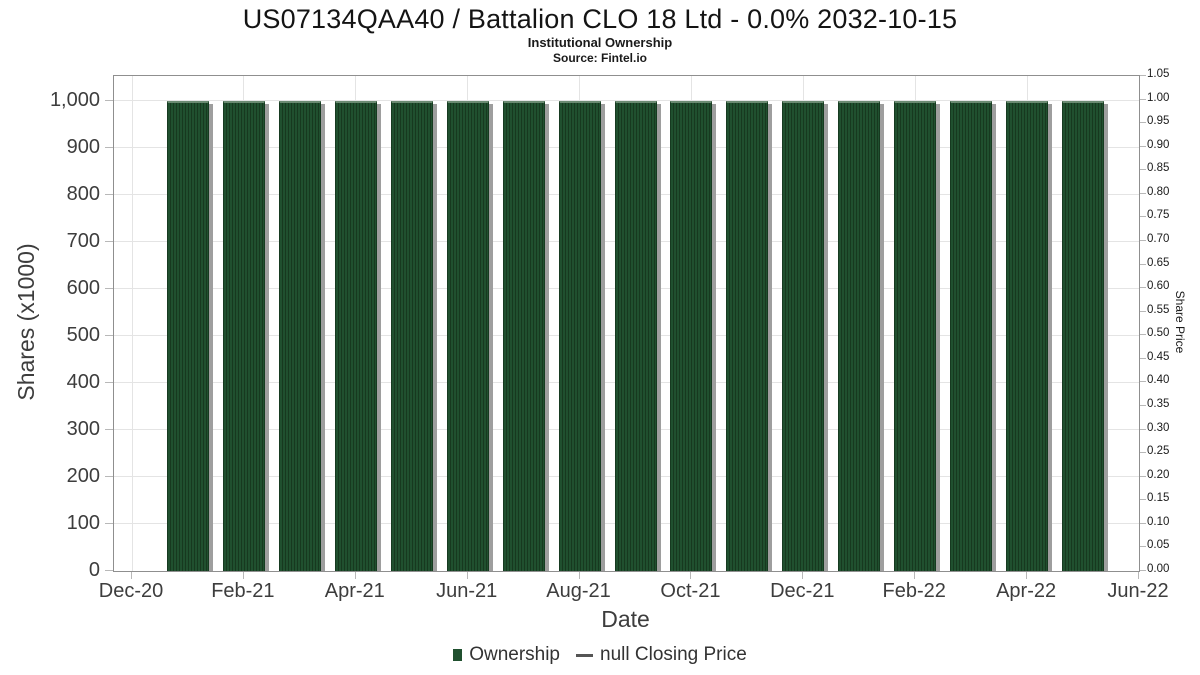  I want to click on y-right-tick-label: 0.65, so click(1158, 262).